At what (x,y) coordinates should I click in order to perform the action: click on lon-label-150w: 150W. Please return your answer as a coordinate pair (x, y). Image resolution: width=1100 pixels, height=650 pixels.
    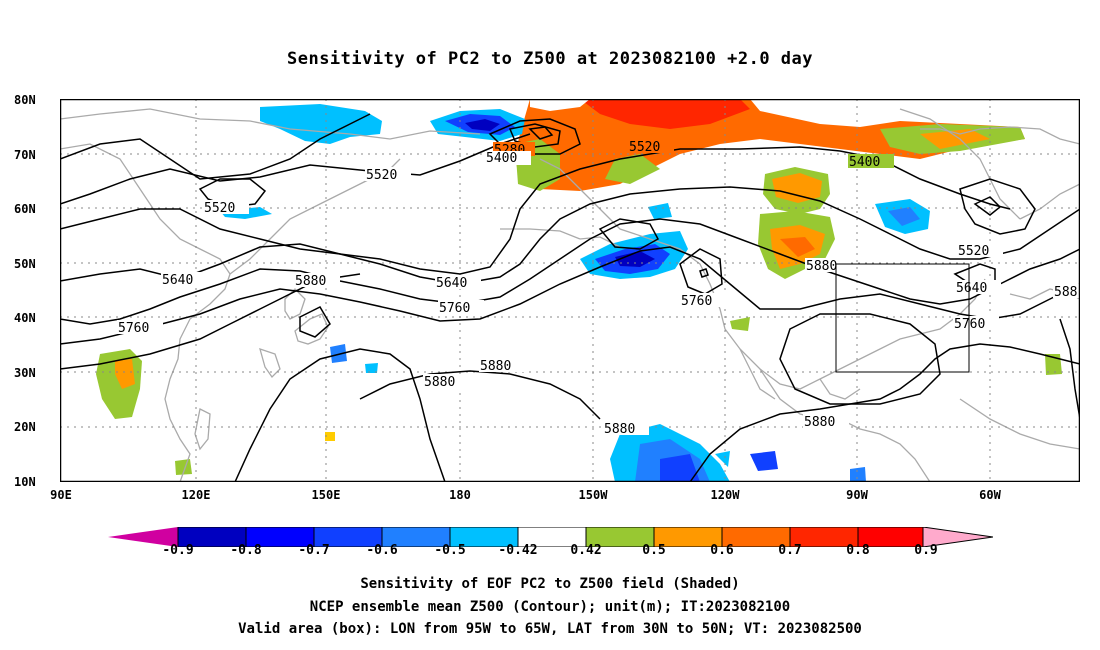
    Looking at the image, I should click on (593, 495).